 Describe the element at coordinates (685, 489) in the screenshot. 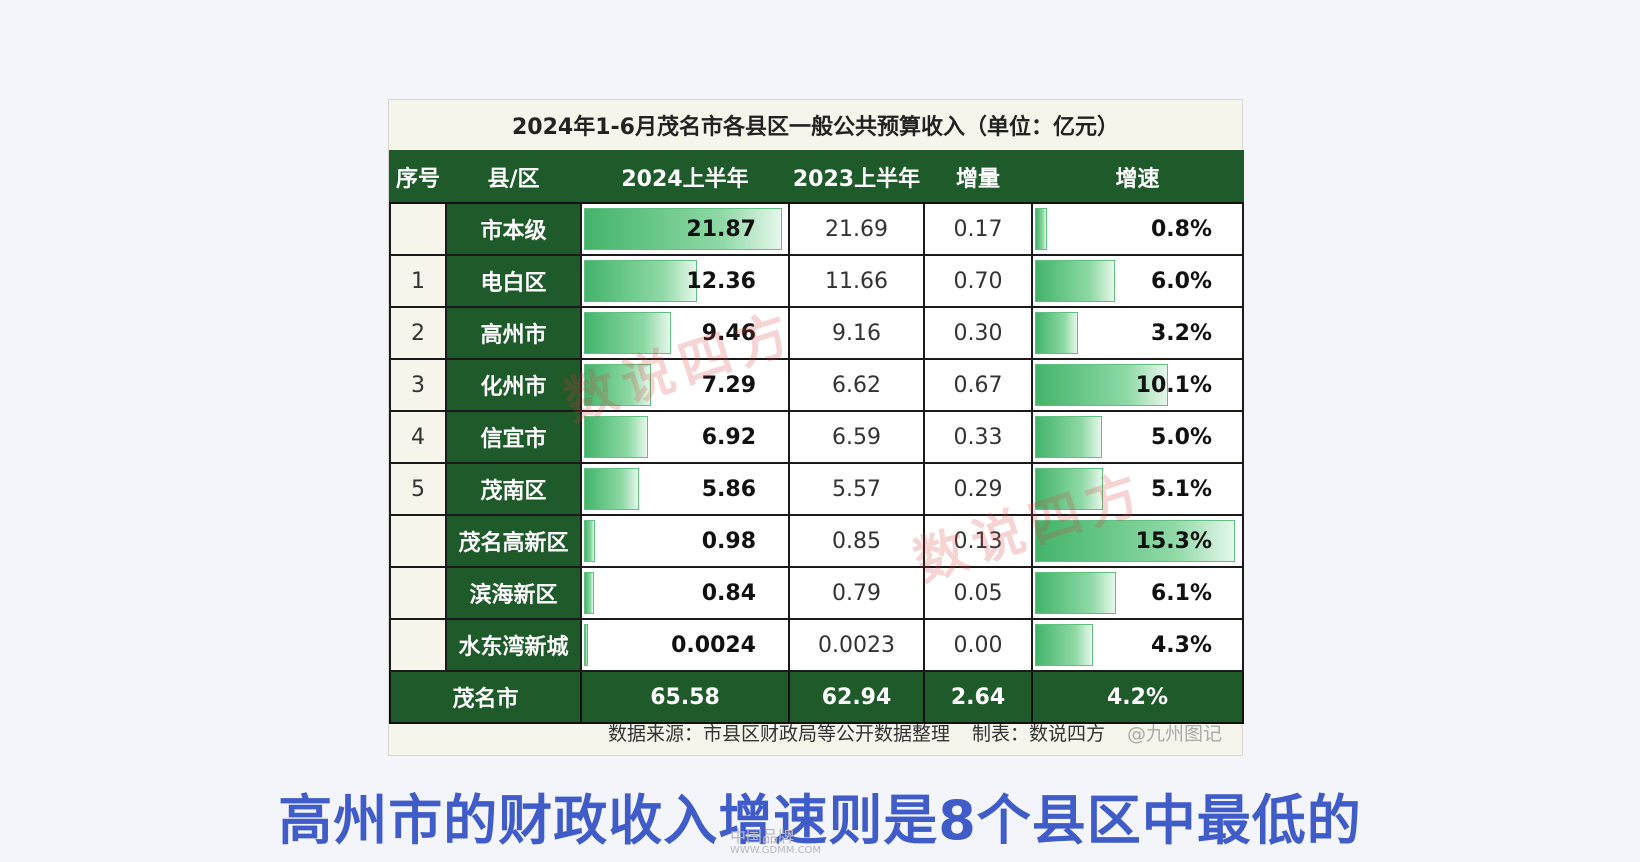

I see `row-2024h1: 5.86` at that location.